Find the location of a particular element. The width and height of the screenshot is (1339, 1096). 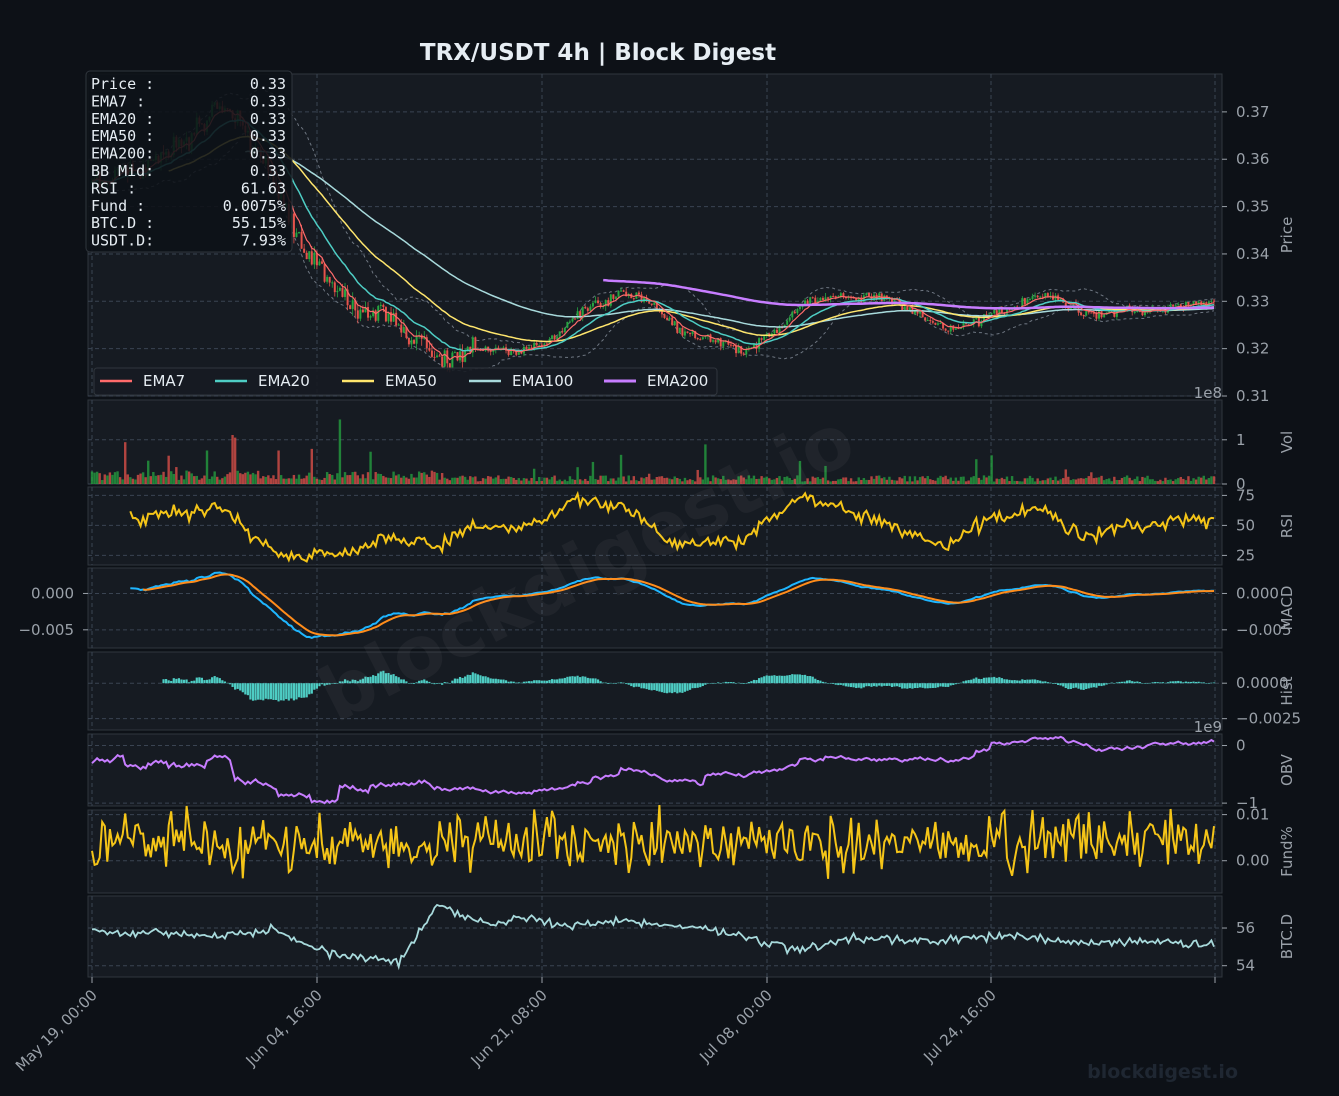

legend-label: EMA20 is located at coordinates (284, 381).